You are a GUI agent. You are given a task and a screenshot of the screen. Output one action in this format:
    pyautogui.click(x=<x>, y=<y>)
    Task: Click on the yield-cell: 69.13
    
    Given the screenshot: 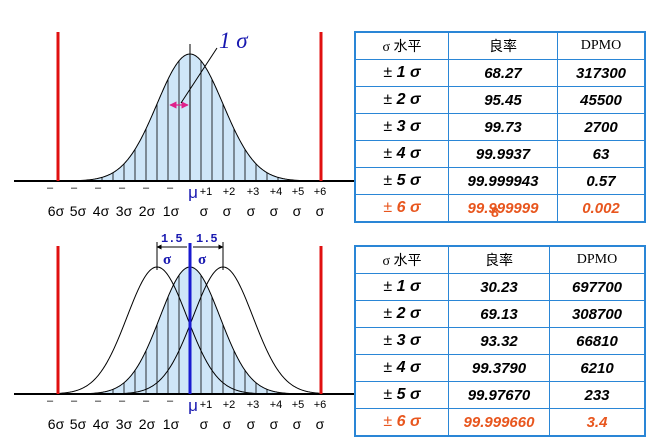 What is the action you would take?
    pyautogui.click(x=499, y=314)
    